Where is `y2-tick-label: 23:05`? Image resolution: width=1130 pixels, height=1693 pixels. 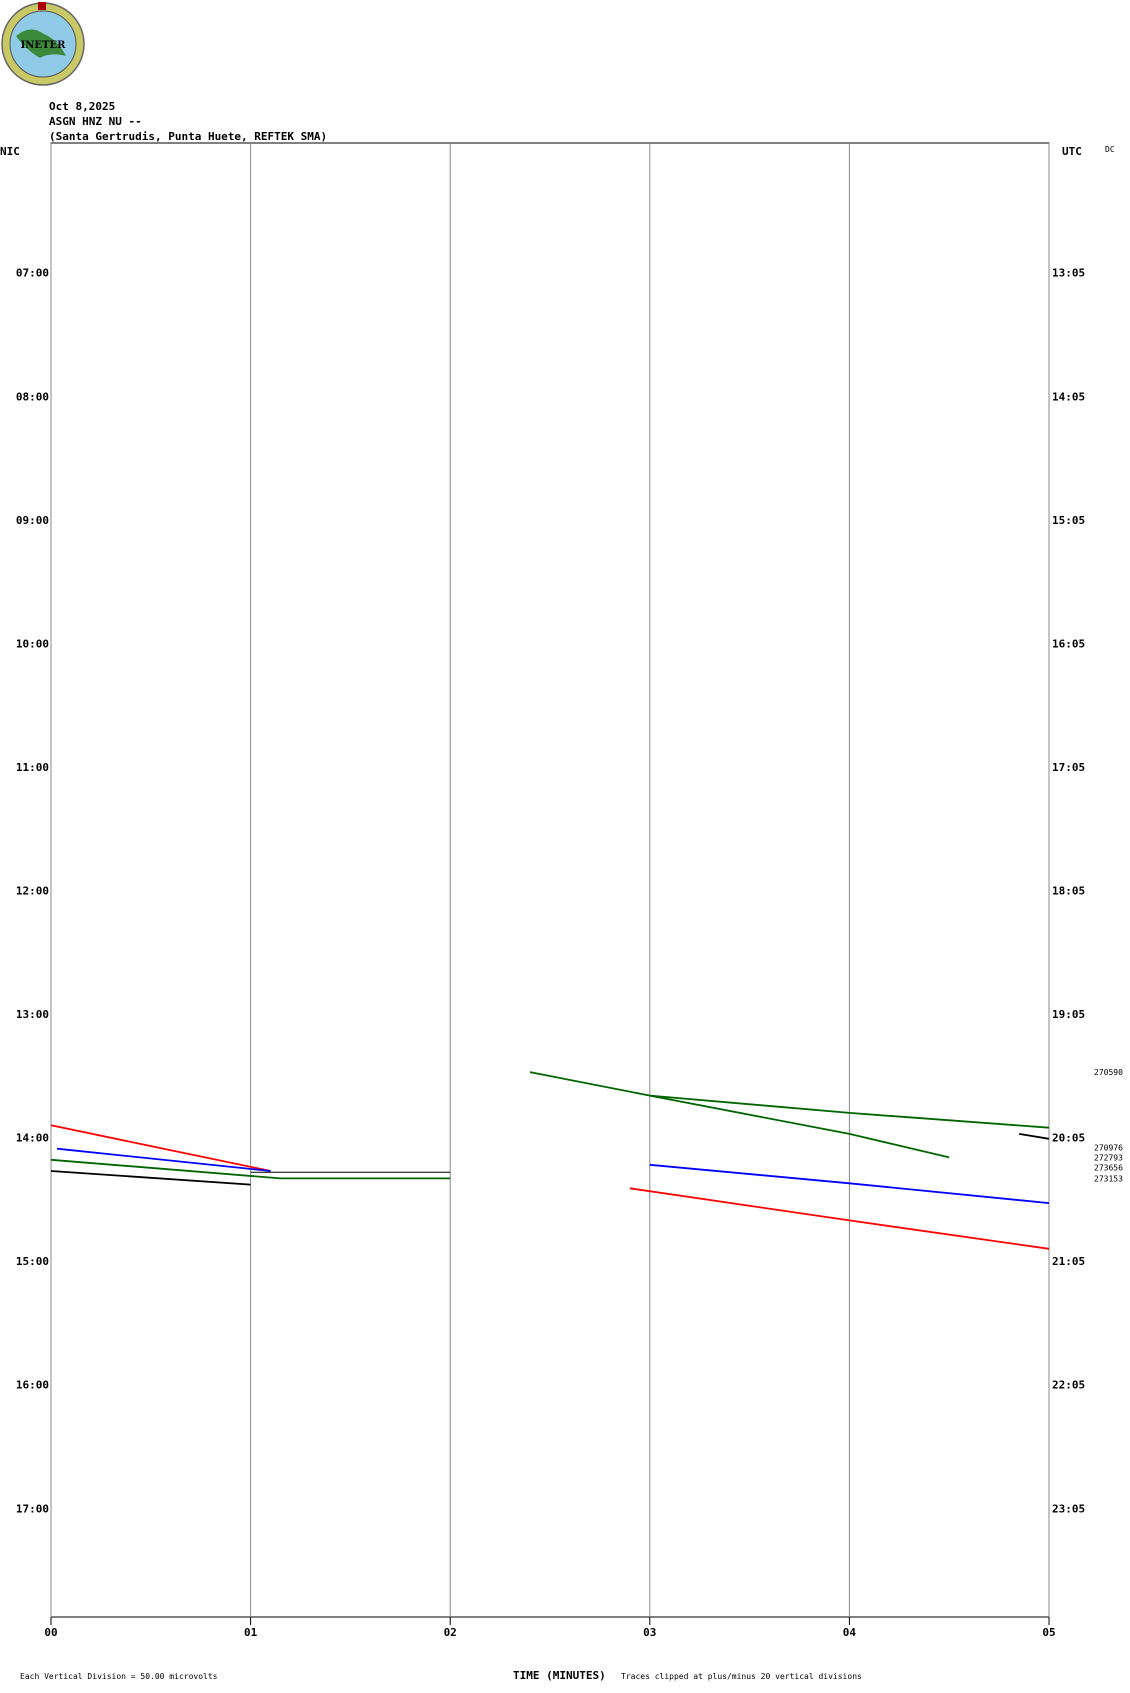
y2-tick-label: 23:05 is located at coordinates (1068, 1508).